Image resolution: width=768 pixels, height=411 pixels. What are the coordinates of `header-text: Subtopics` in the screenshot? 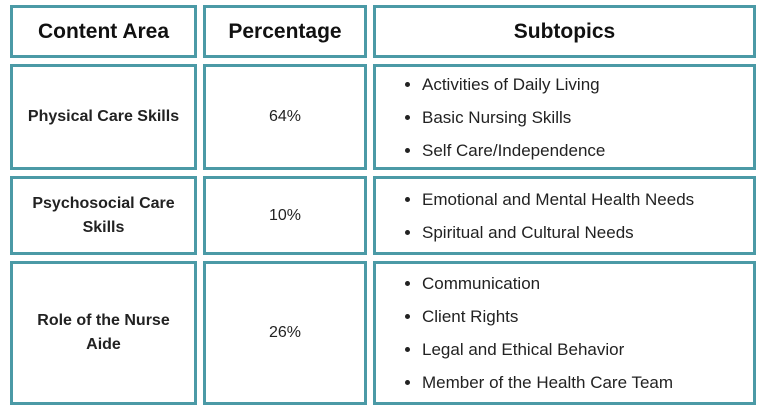 It's located at (564, 31).